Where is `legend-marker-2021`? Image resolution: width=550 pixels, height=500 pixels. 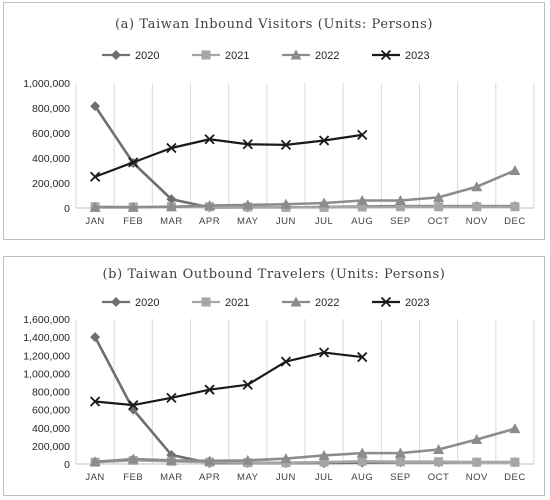
legend-marker-2021 is located at coordinates (206, 55).